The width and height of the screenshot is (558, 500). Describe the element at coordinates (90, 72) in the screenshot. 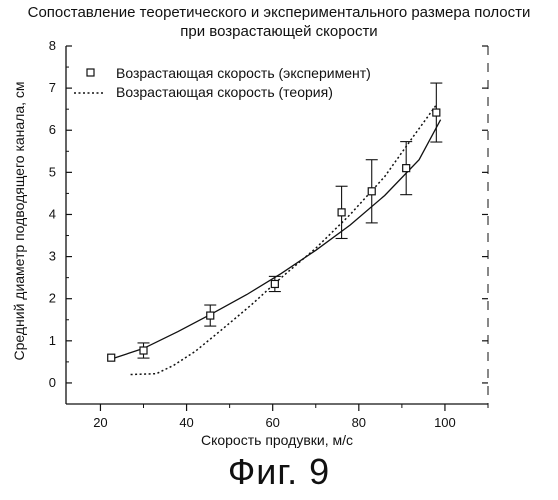

I see `legend-marker-square` at that location.